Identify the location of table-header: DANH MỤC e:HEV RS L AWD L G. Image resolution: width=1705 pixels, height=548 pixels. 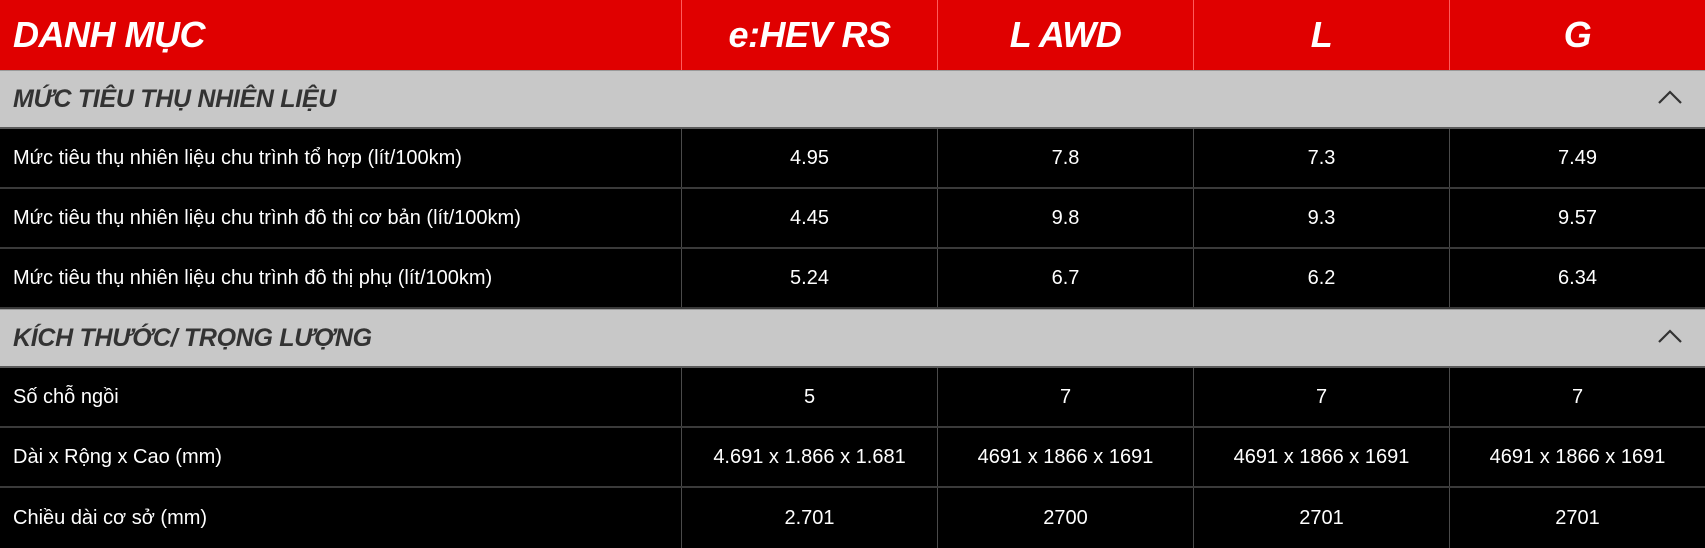
(852, 35).